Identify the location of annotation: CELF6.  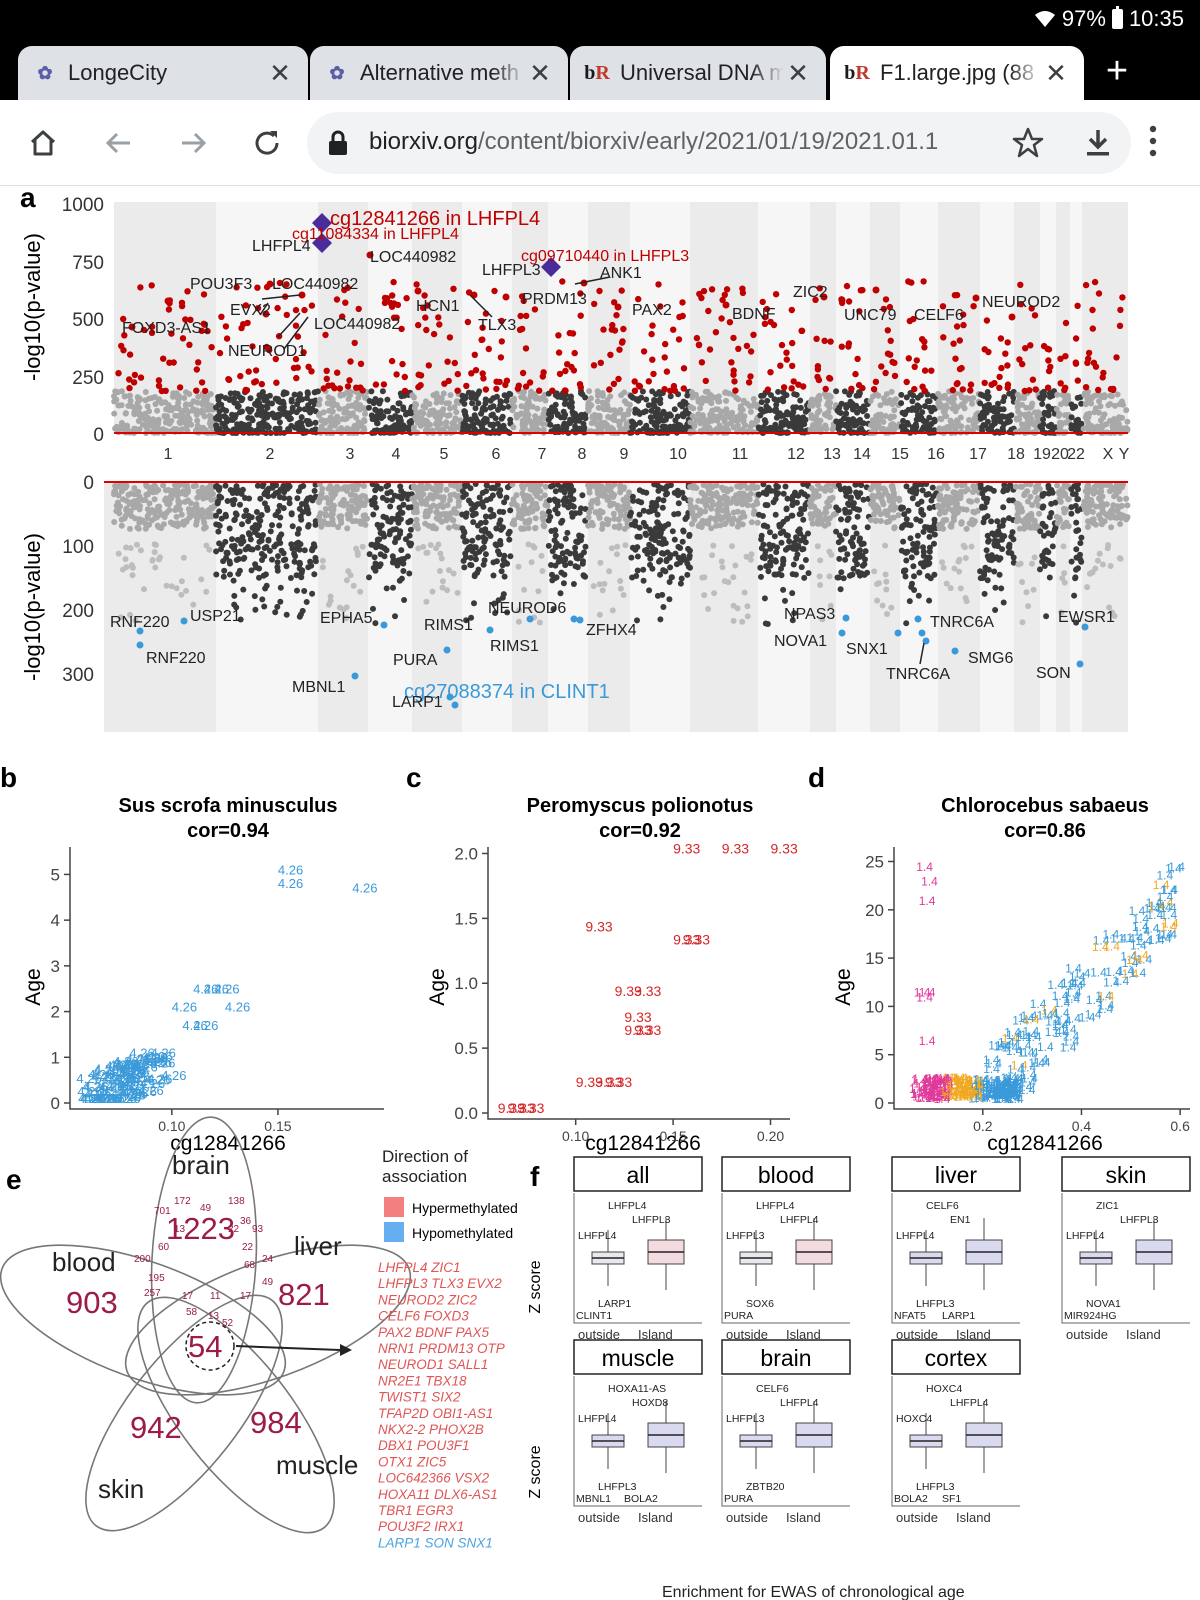
(772, 1389).